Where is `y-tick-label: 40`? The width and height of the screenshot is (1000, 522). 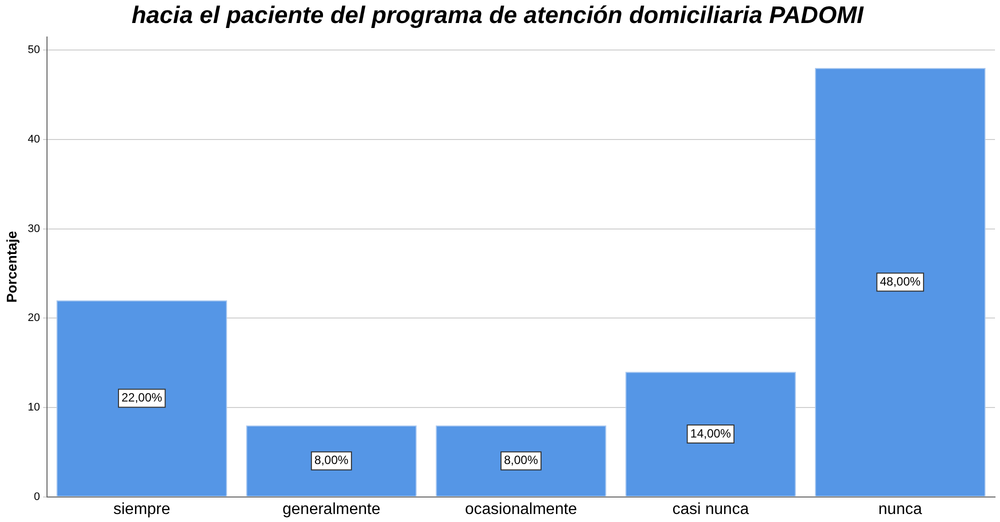
y-tick-label: 40 is located at coordinates (34, 140).